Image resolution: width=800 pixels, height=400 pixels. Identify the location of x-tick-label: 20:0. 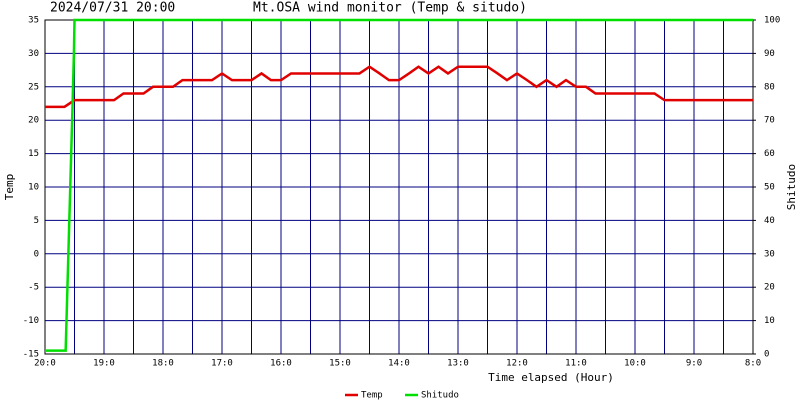
(45, 364).